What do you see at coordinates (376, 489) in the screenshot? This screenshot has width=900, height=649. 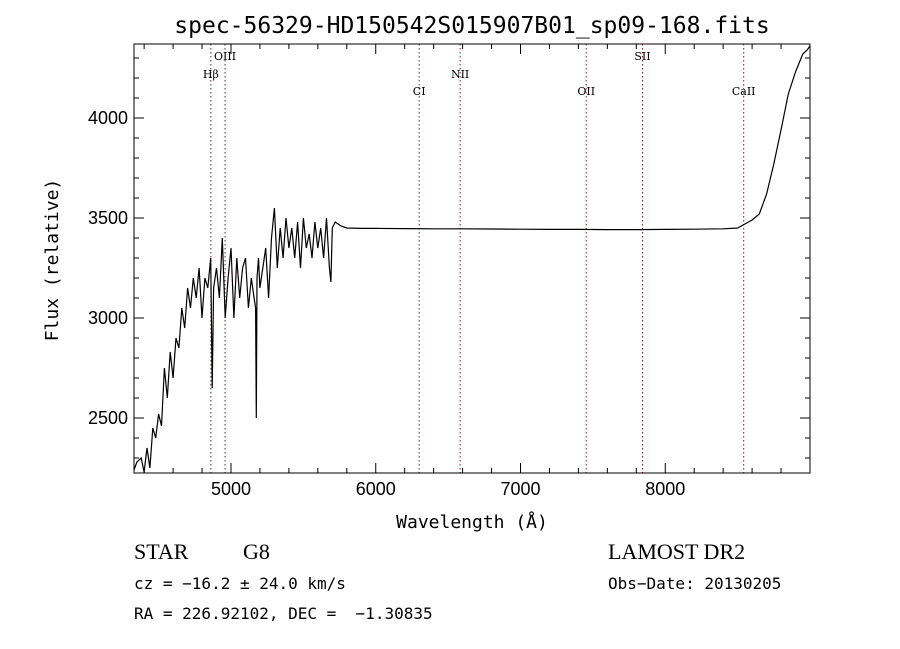 I see `x-tick-label: 6000` at bounding box center [376, 489].